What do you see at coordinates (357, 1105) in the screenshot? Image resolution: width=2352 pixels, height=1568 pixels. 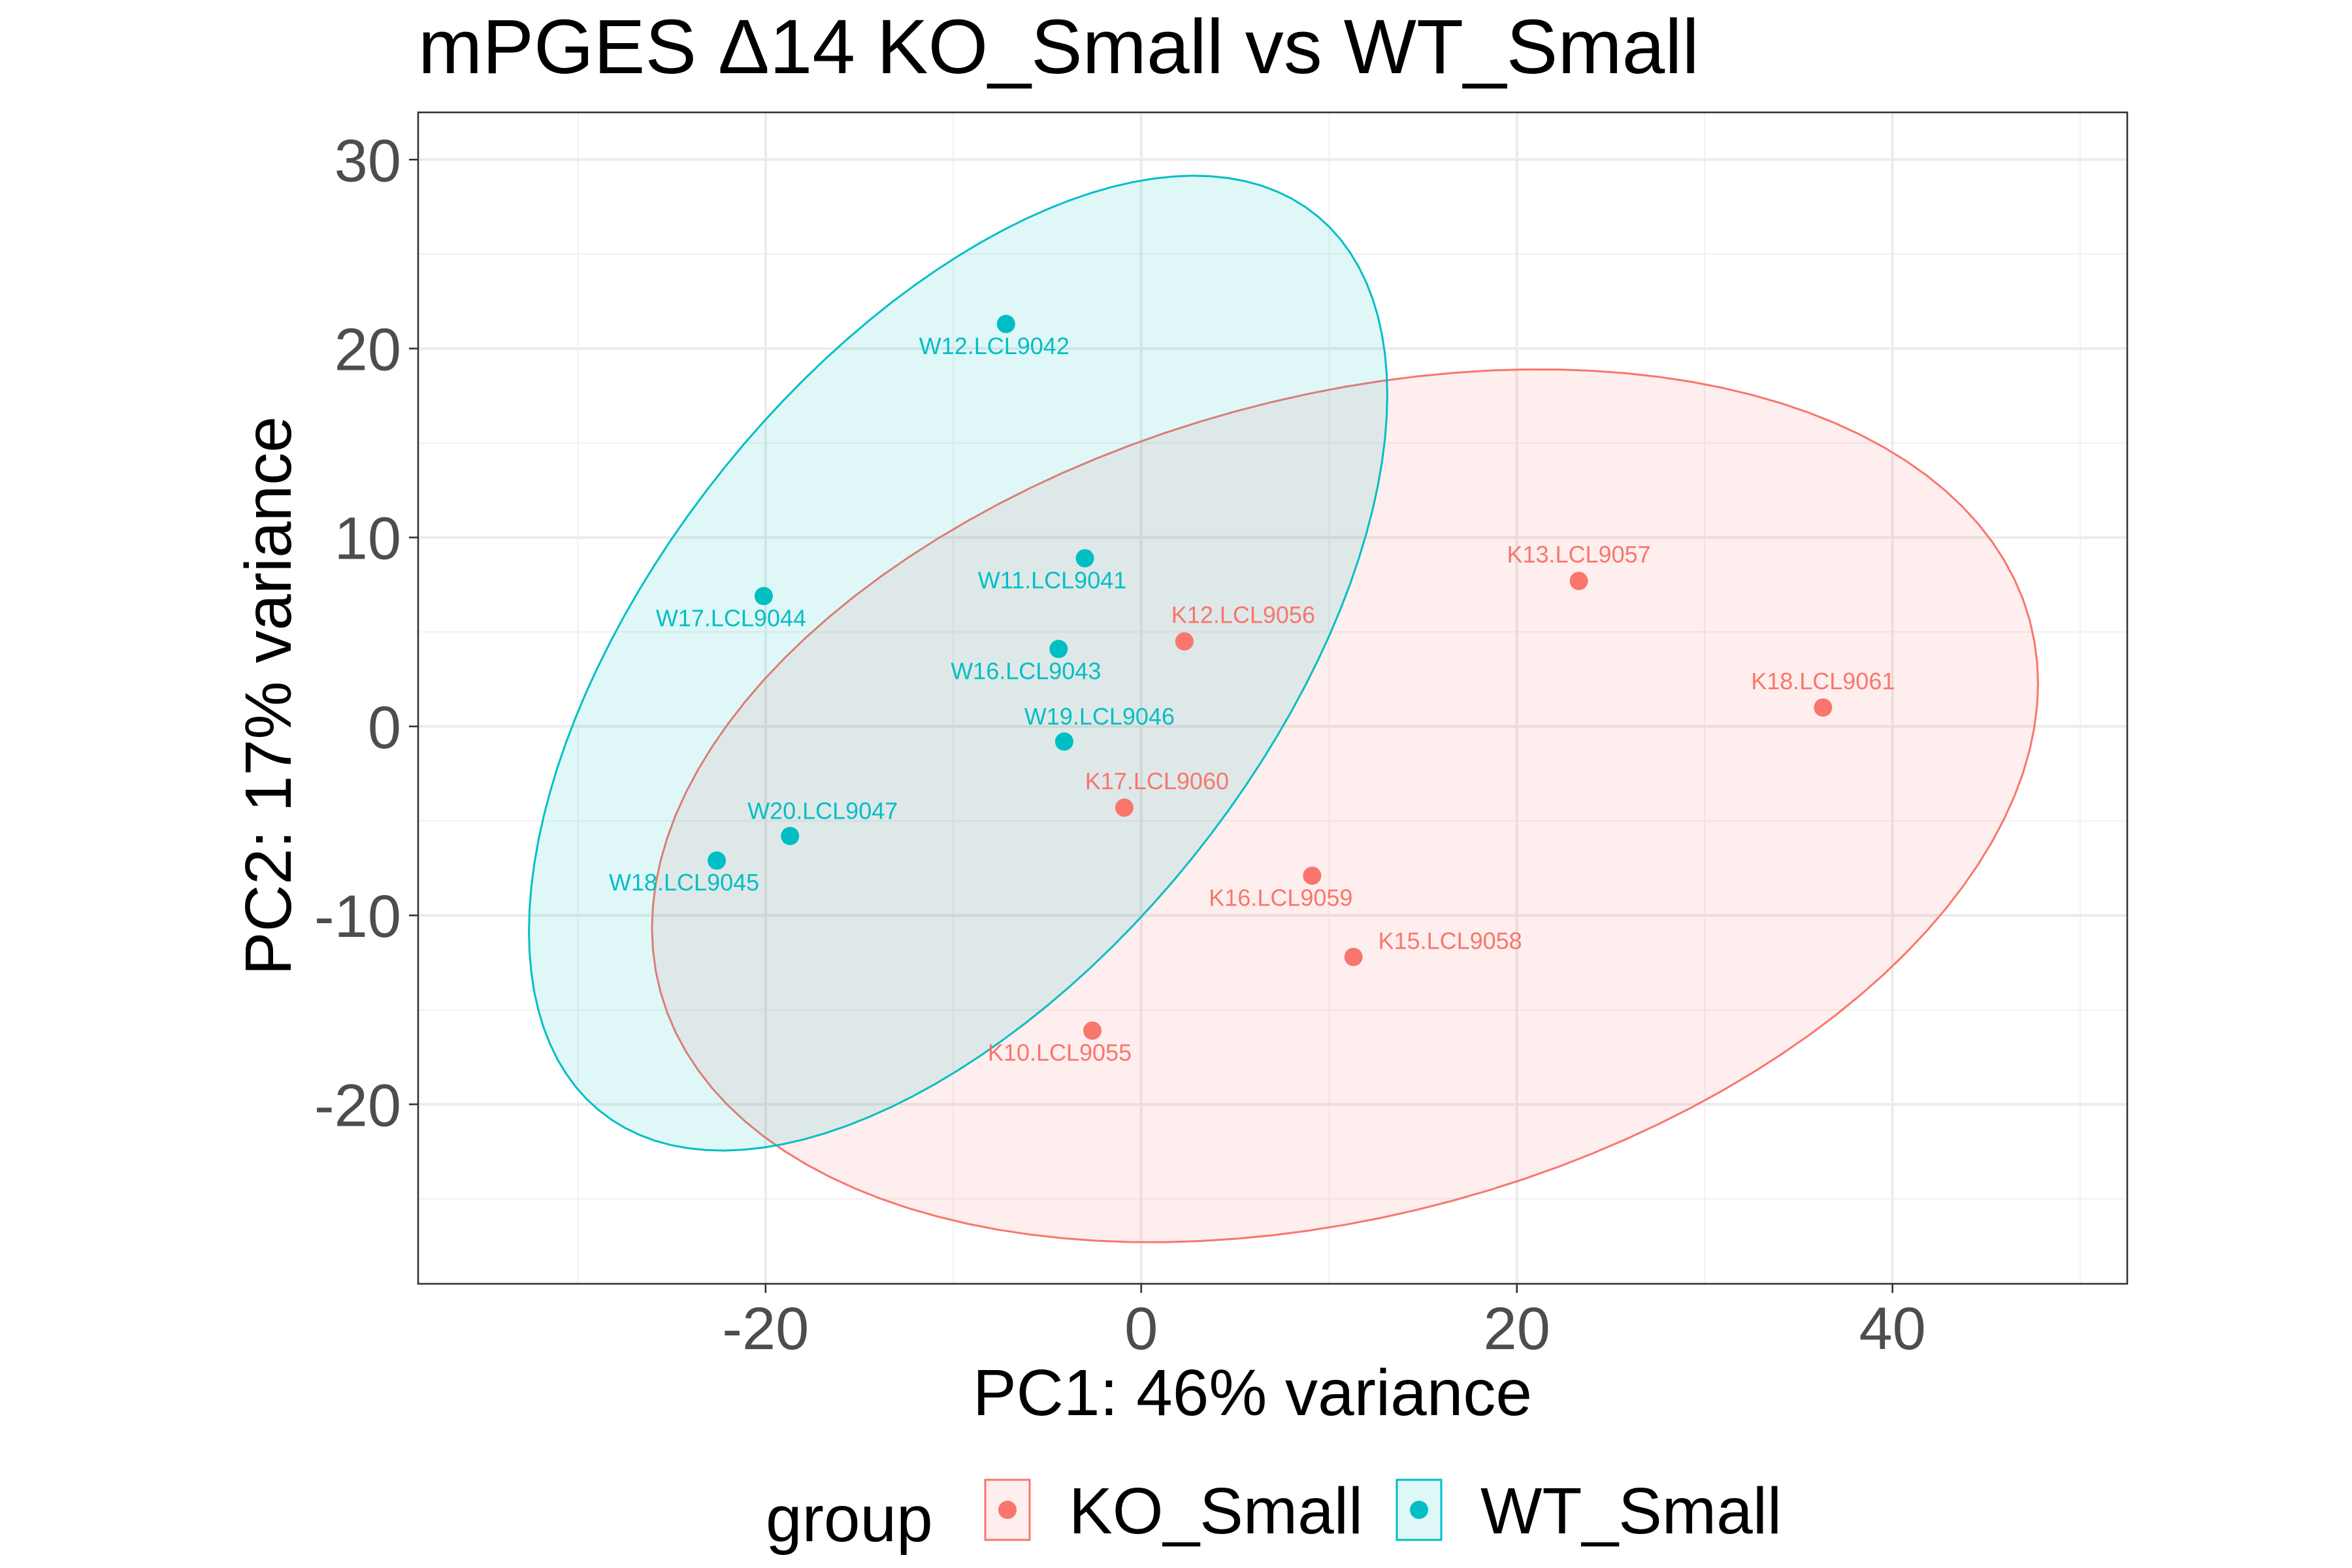 I see `y-tick-label: -20` at bounding box center [357, 1105].